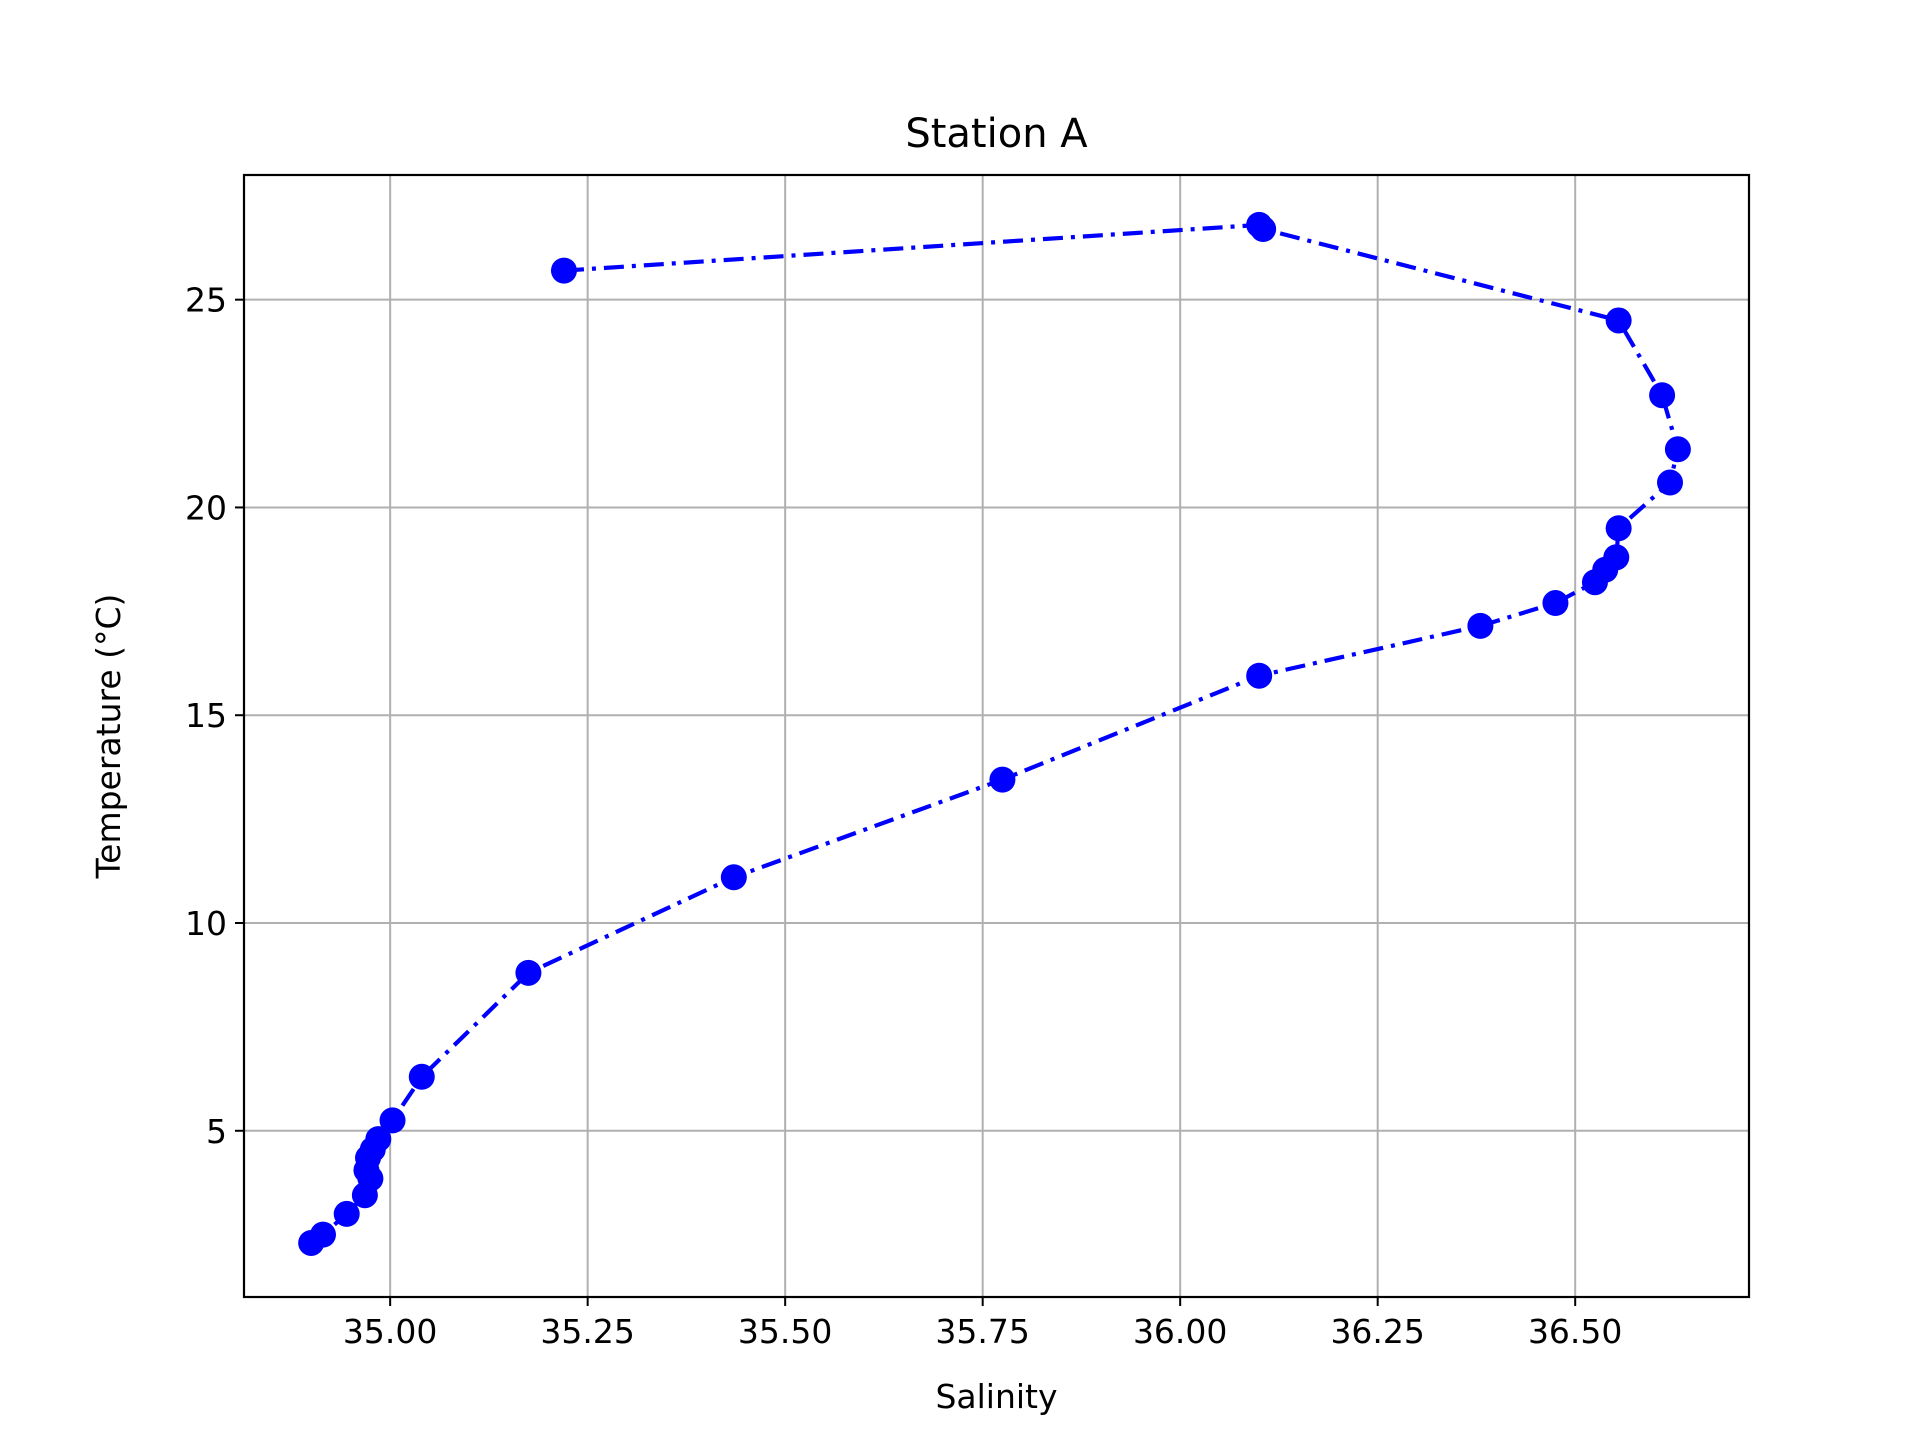  What do you see at coordinates (206, 300) in the screenshot?
I see `y-tick-label: 25` at bounding box center [206, 300].